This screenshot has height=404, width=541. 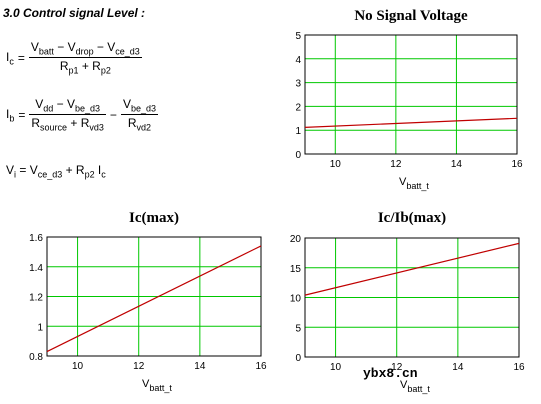 What do you see at coordinates (36, 238) in the screenshot?
I see `ic-max-ytick-label: 1.6` at bounding box center [36, 238].